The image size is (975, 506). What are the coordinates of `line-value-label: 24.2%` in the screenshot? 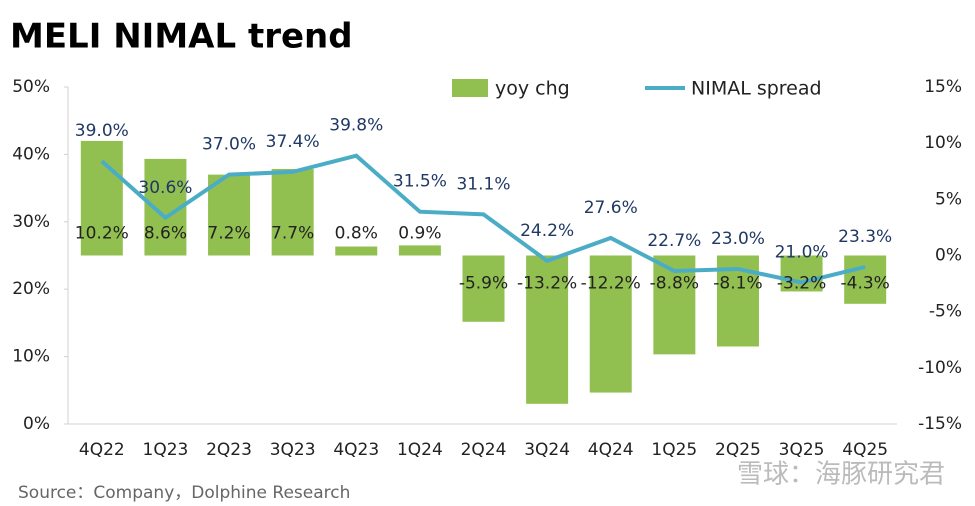 It's located at (547, 231).